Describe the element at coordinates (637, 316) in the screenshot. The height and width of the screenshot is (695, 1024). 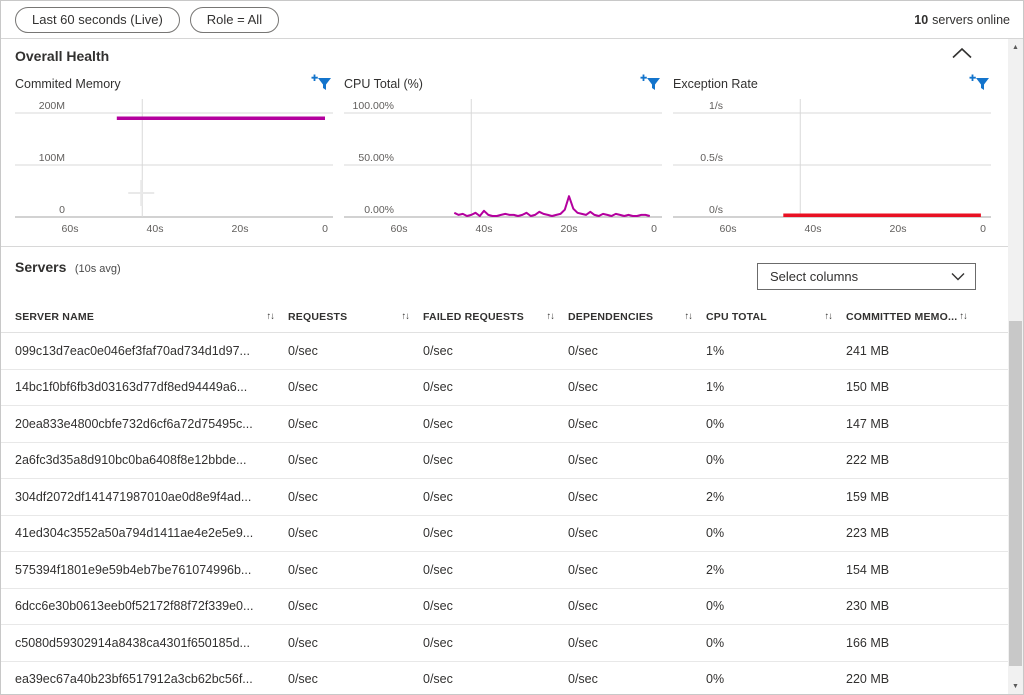
I see `column-header-dependencies: DEPENDENCIES ↑↓` at that location.